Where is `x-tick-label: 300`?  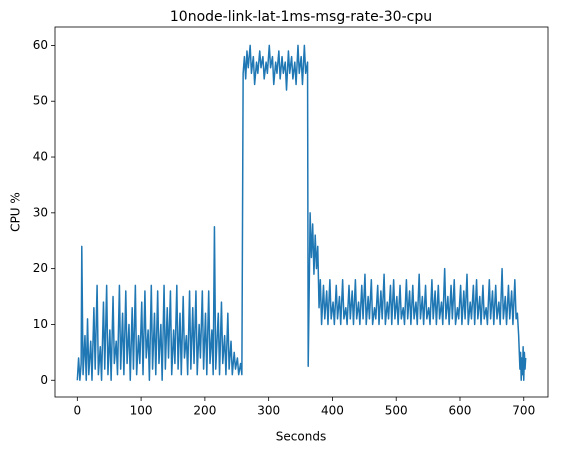
x-tick-label: 300 is located at coordinates (268, 411).